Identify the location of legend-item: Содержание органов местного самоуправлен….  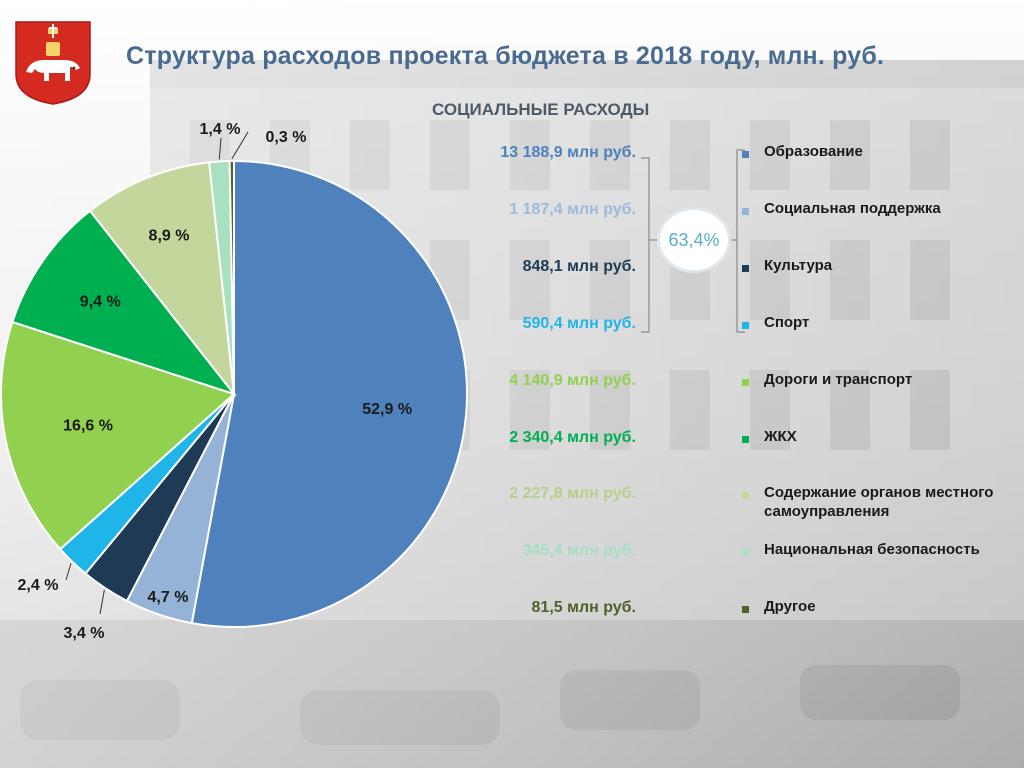
(880, 502).